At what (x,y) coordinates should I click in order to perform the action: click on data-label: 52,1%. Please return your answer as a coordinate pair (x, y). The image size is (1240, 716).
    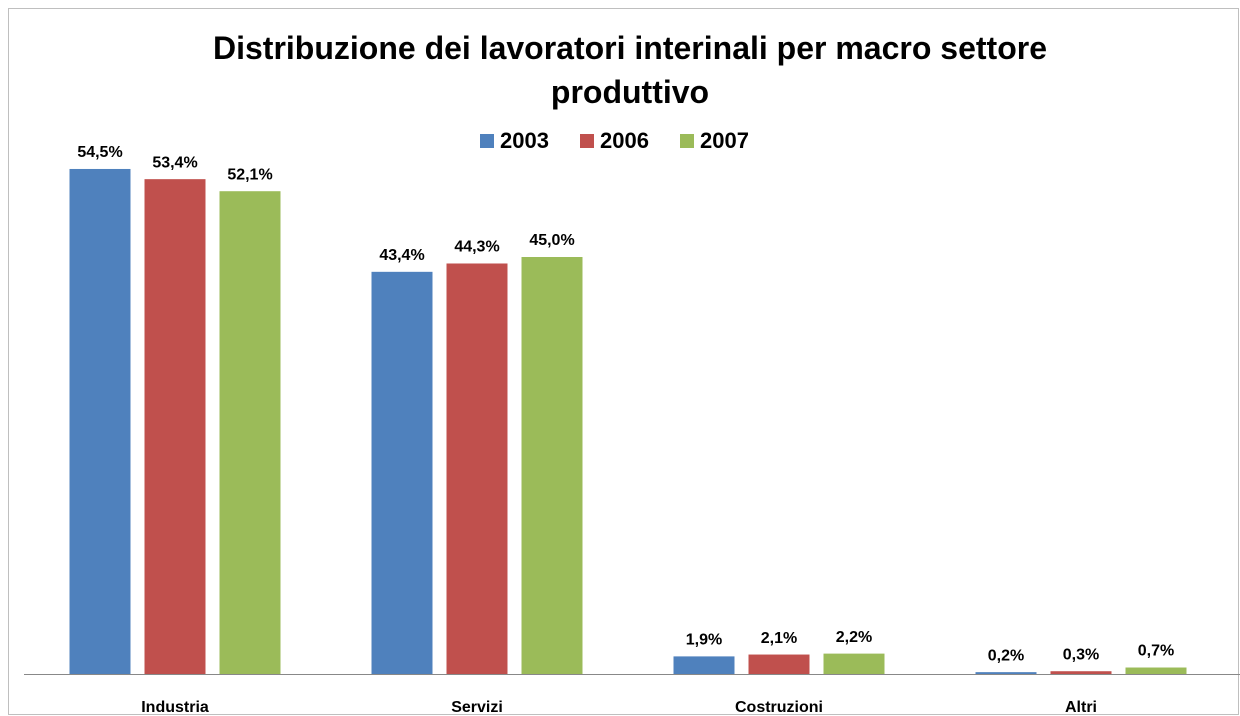
    Looking at the image, I should click on (249, 174).